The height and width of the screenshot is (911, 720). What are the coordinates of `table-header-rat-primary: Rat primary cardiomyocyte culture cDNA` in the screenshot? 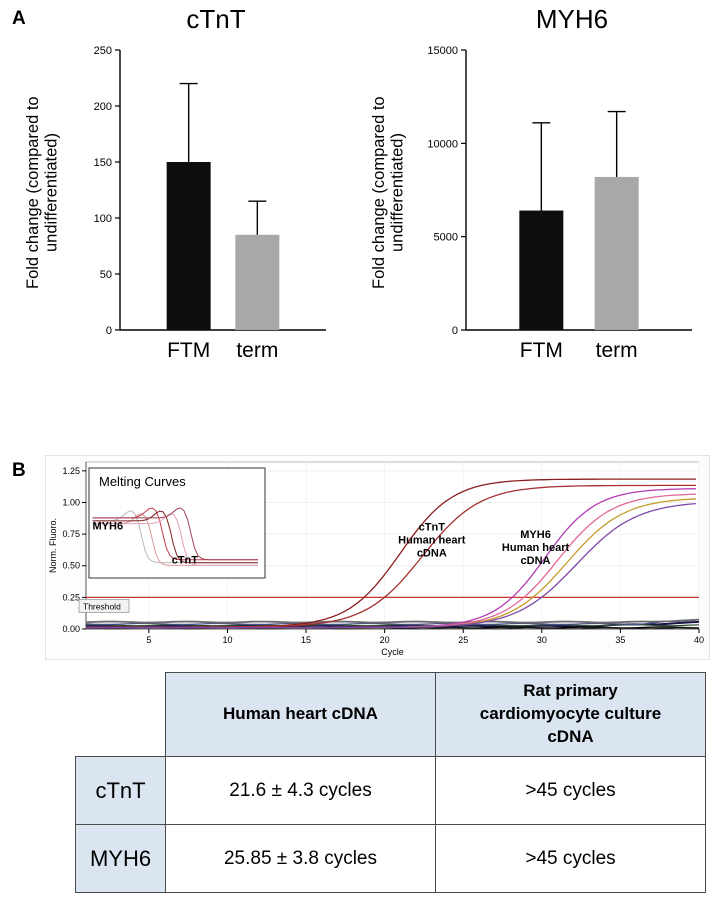 It's located at (570, 714).